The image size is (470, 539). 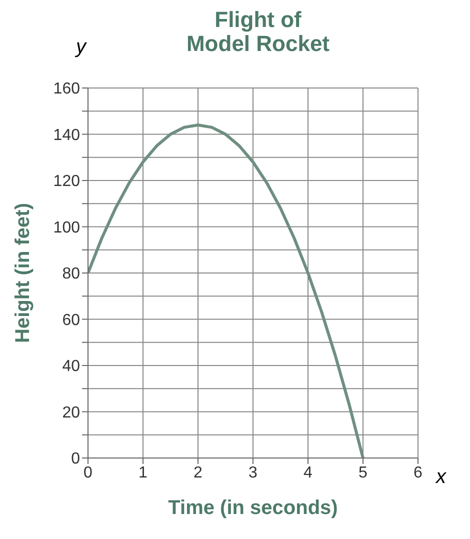 What do you see at coordinates (441, 477) in the screenshot?
I see `text: x` at bounding box center [441, 477].